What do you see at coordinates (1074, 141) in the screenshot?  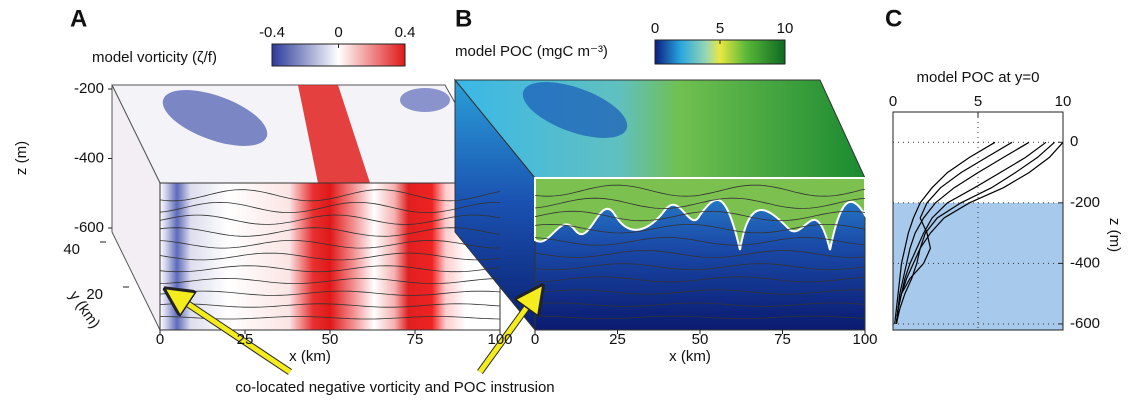 I see `y-tick-label: 0` at bounding box center [1074, 141].